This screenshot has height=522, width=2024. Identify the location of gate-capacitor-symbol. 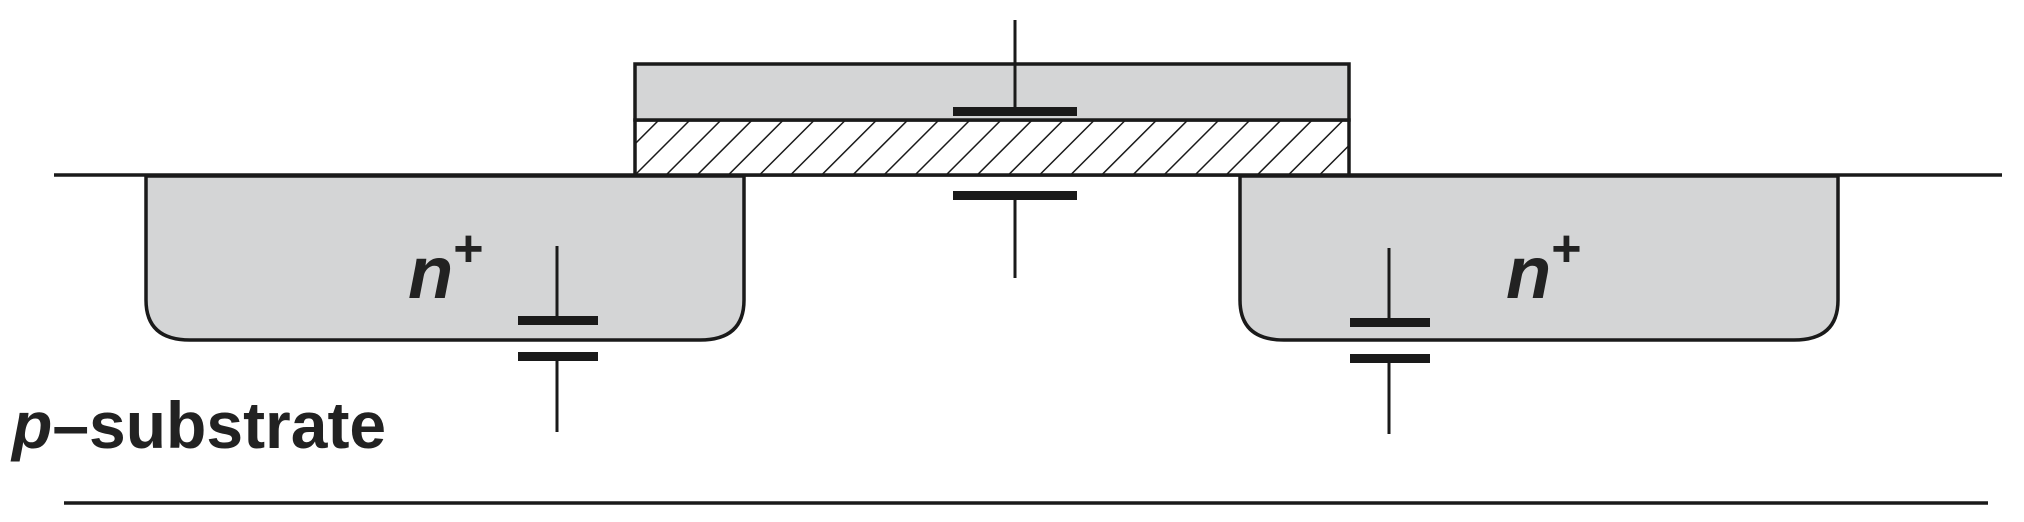
(1015, 149).